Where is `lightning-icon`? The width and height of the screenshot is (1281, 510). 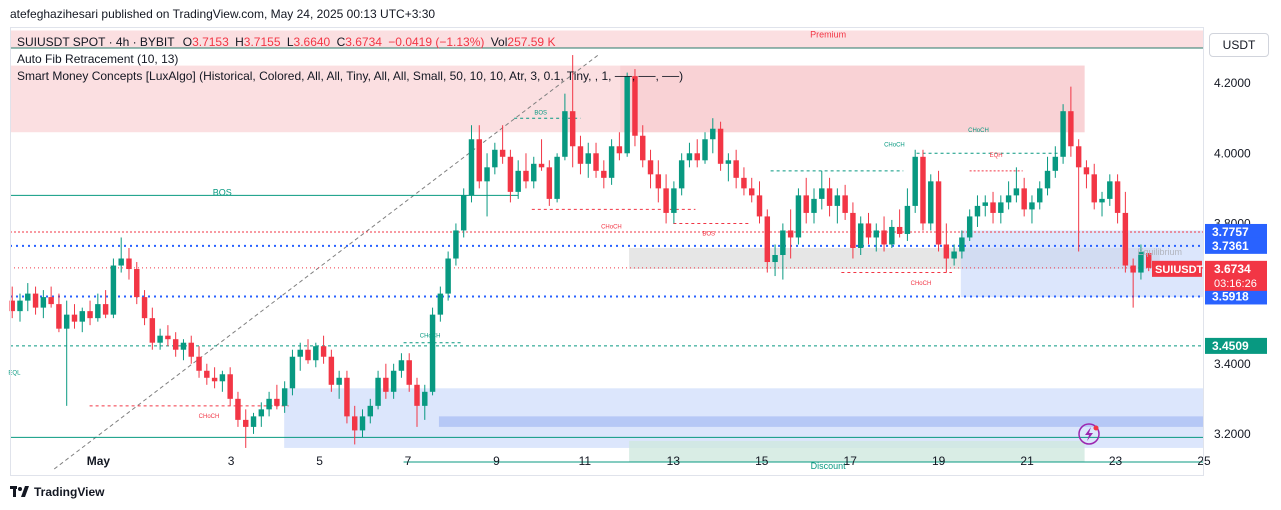 lightning-icon is located at coordinates (1089, 434).